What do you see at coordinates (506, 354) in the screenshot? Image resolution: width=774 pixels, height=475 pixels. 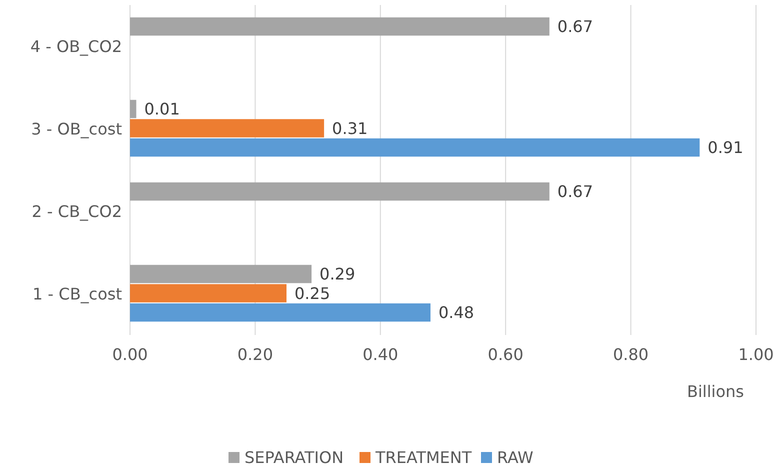 I see `x-tick-label: 0.60` at bounding box center [506, 354].